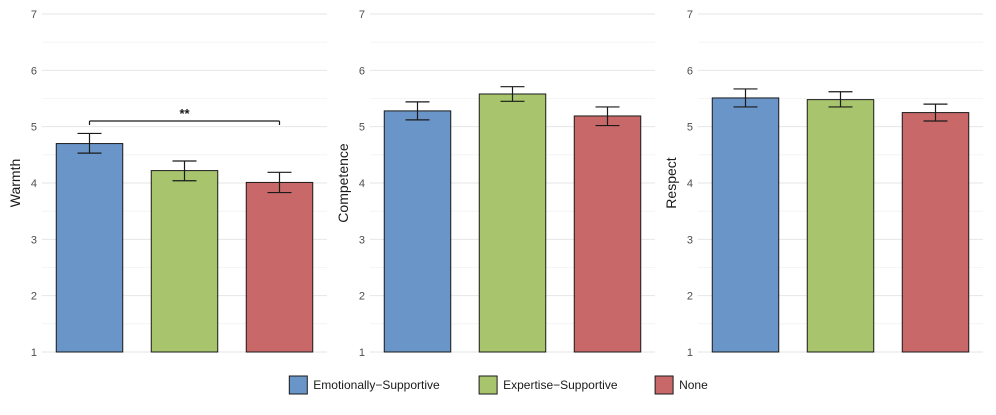  What do you see at coordinates (343, 183) in the screenshot?
I see `y-axis-label: Competence` at bounding box center [343, 183].